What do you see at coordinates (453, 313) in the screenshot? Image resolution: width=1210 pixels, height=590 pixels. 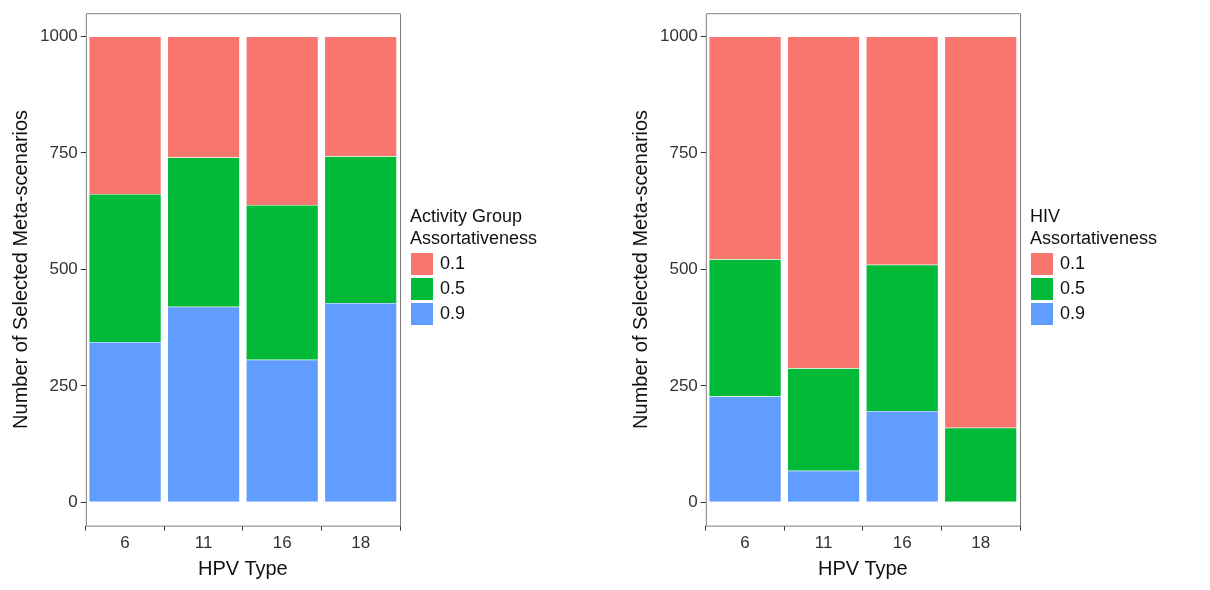 I see `text: 0.9` at bounding box center [453, 313].